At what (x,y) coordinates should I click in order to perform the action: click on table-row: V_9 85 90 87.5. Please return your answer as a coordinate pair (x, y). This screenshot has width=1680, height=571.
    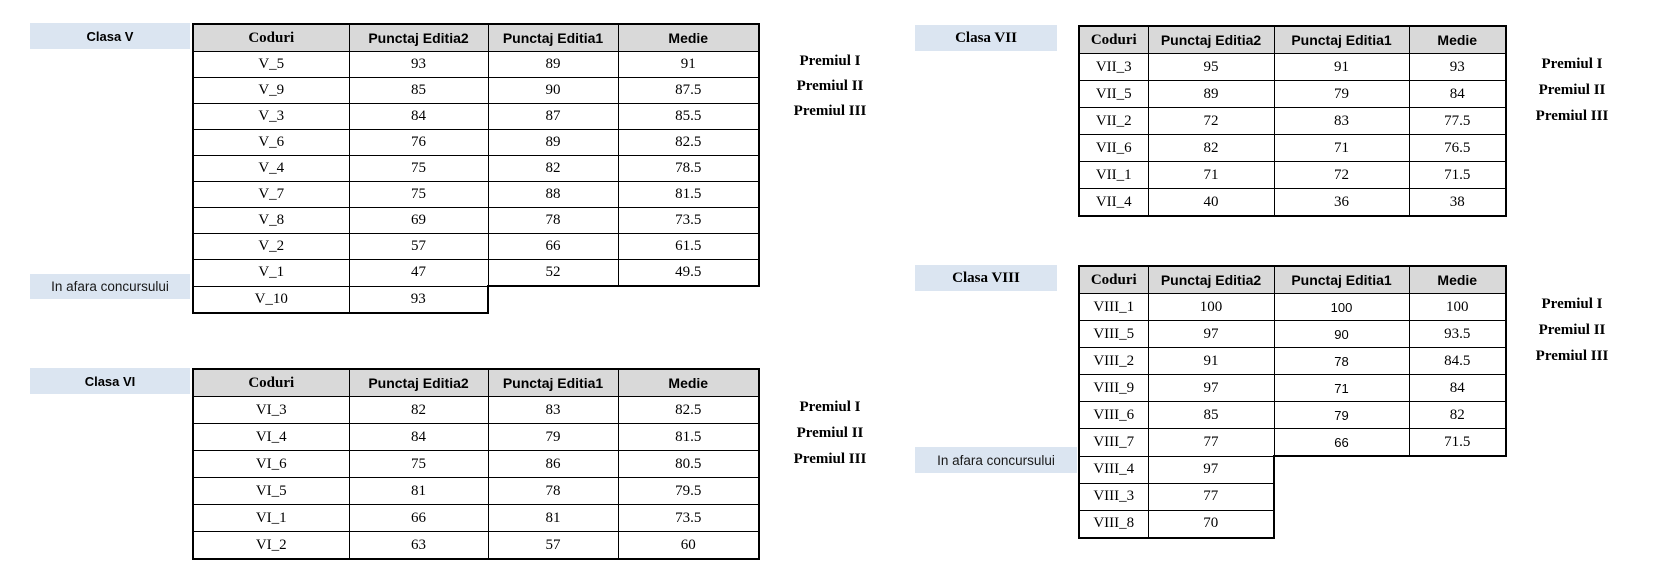
    Looking at the image, I should click on (476, 90).